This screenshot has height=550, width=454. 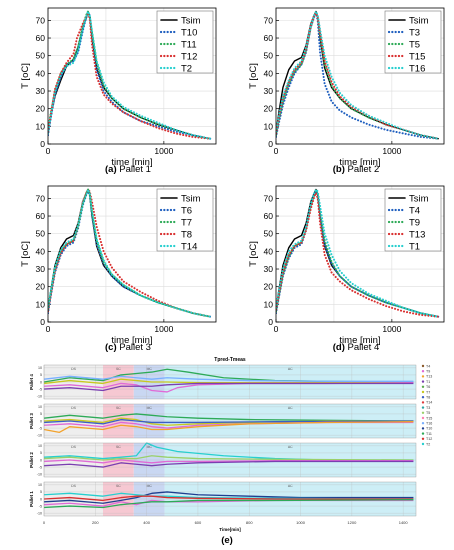 I want to click on phase-label: AC, so click(x=290, y=486).